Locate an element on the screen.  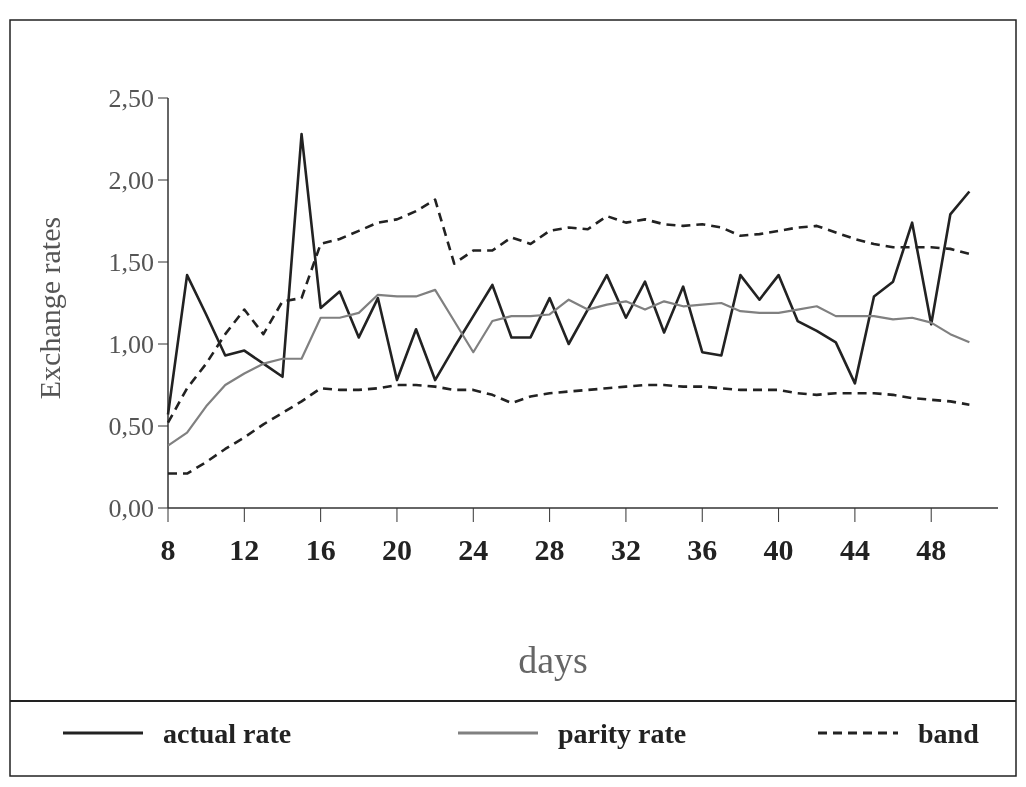
x-tick-label: 40 is located at coordinates (778, 549).